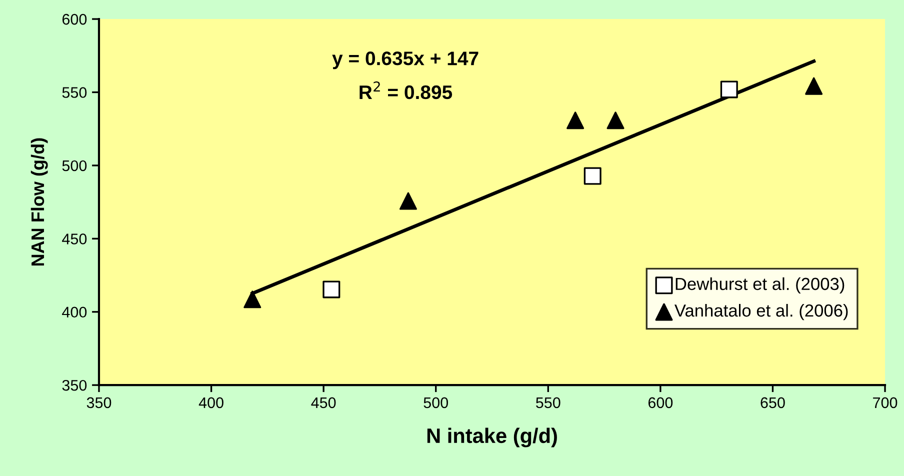 The image size is (904, 476). I want to click on legend-label: Vanhatalo et al. (2006), so click(761, 312).